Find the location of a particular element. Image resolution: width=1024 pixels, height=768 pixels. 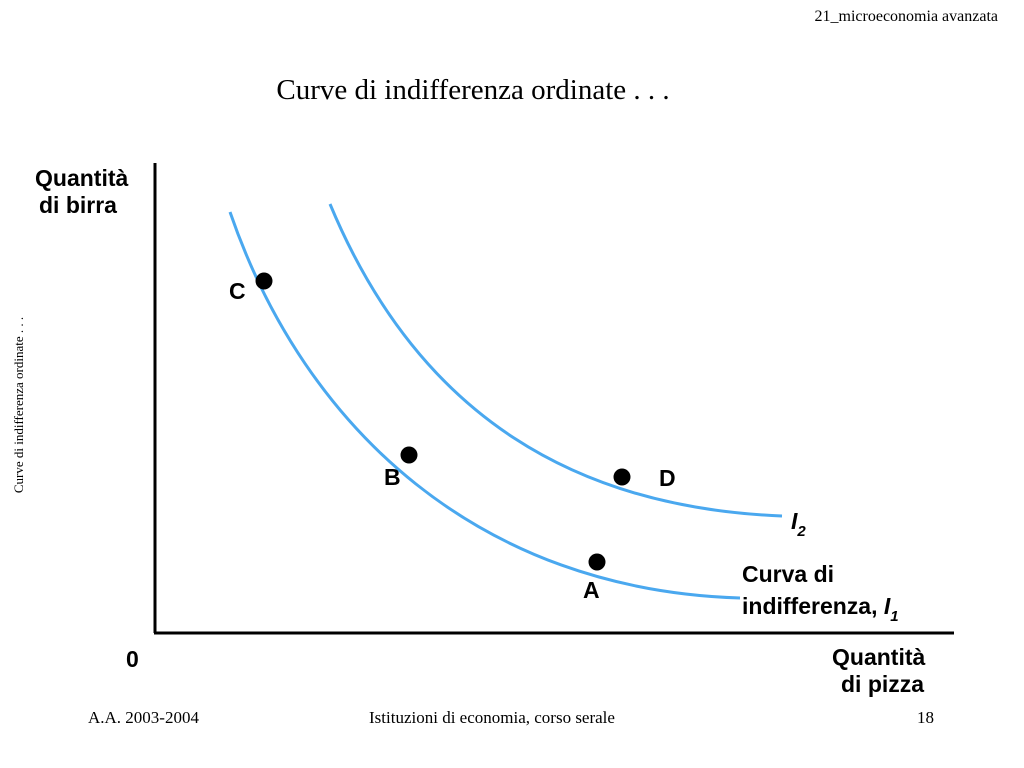

y-axis-label-line1: Quantità is located at coordinates (81, 178).